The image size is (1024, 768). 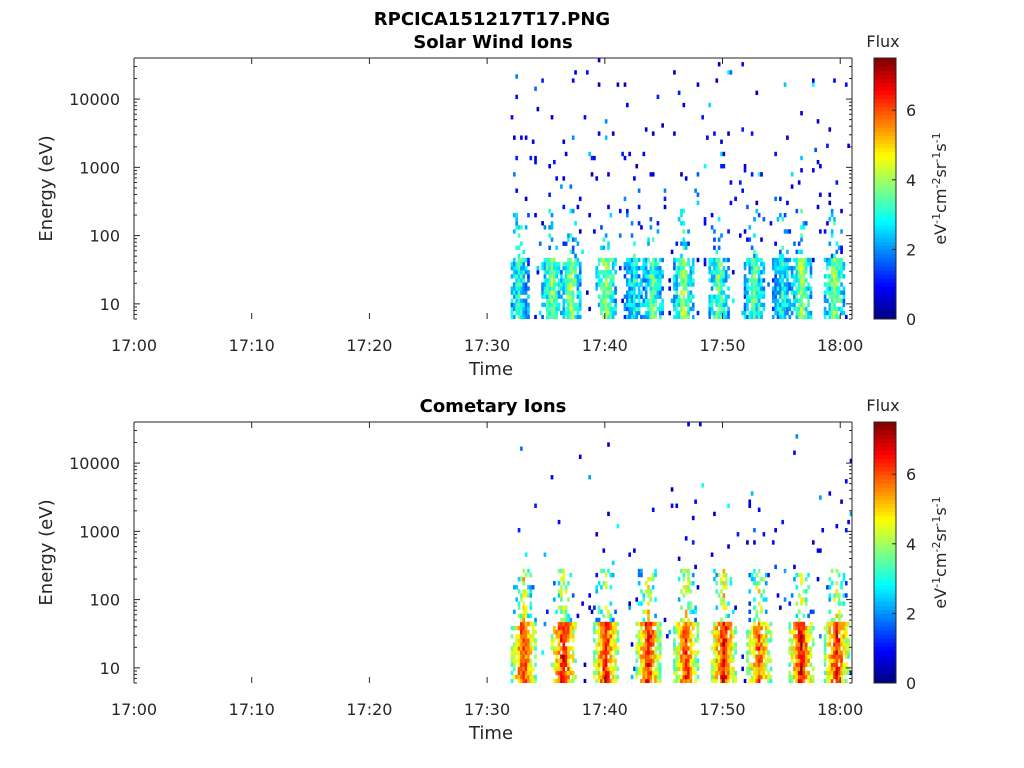 What do you see at coordinates (252, 709) in the screenshot?
I see `x-tick-label: 17:10` at bounding box center [252, 709].